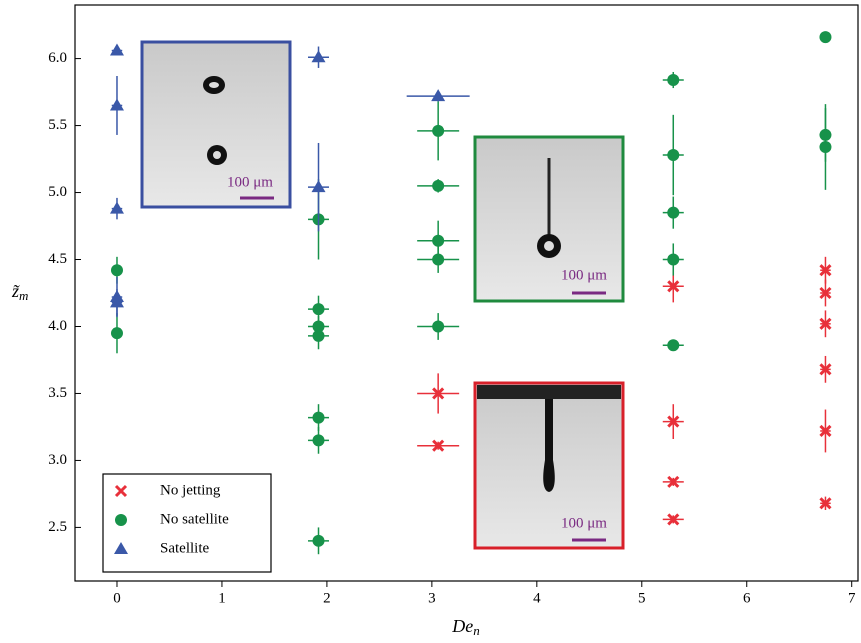 Image resolution: width=861 pixels, height=643 pixels. Describe the element at coordinates (462, 626) in the screenshot. I see `x-label-main: De` at that location.